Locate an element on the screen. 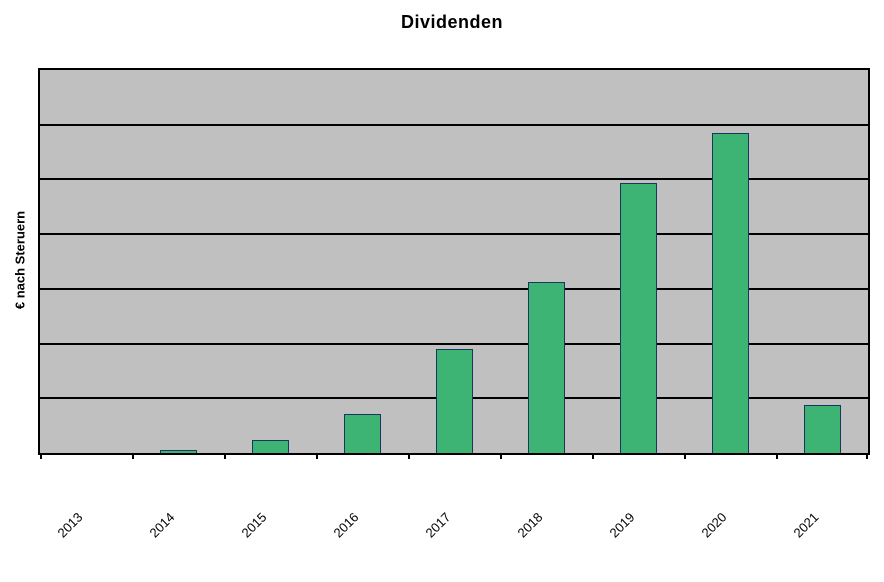 Image resolution: width=884 pixels, height=582 pixels. bar-2015 is located at coordinates (270, 446).